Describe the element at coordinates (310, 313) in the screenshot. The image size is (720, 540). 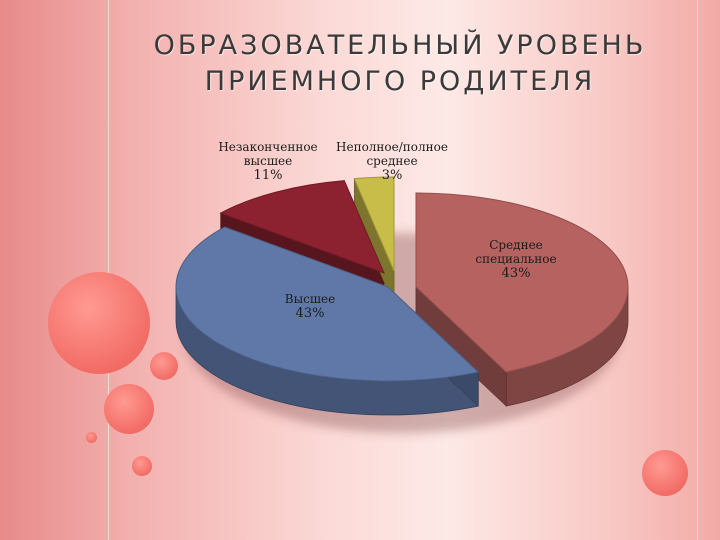
I see `slice-percent-label-1: 43%` at that location.